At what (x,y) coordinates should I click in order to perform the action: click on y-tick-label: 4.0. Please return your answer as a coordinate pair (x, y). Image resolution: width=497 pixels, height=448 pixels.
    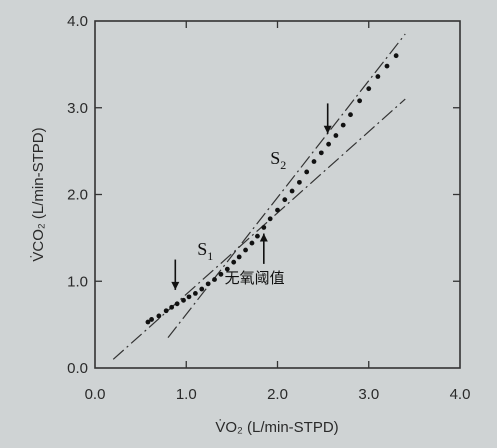
    Looking at the image, I should click on (77, 21).